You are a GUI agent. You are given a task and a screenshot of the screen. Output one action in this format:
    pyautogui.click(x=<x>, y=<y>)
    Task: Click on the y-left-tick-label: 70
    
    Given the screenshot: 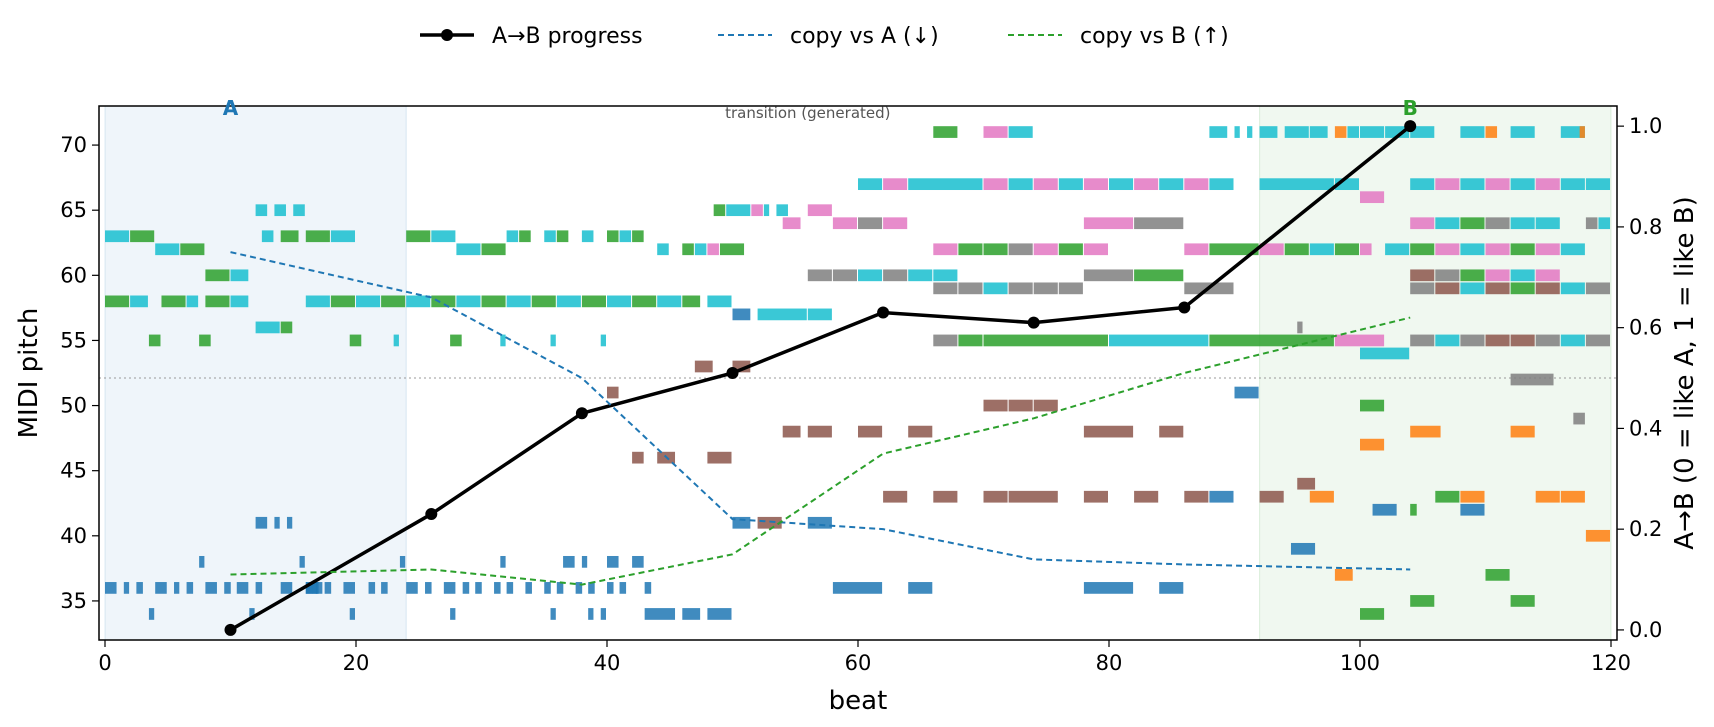 What is the action you would take?
    pyautogui.click(x=73, y=145)
    